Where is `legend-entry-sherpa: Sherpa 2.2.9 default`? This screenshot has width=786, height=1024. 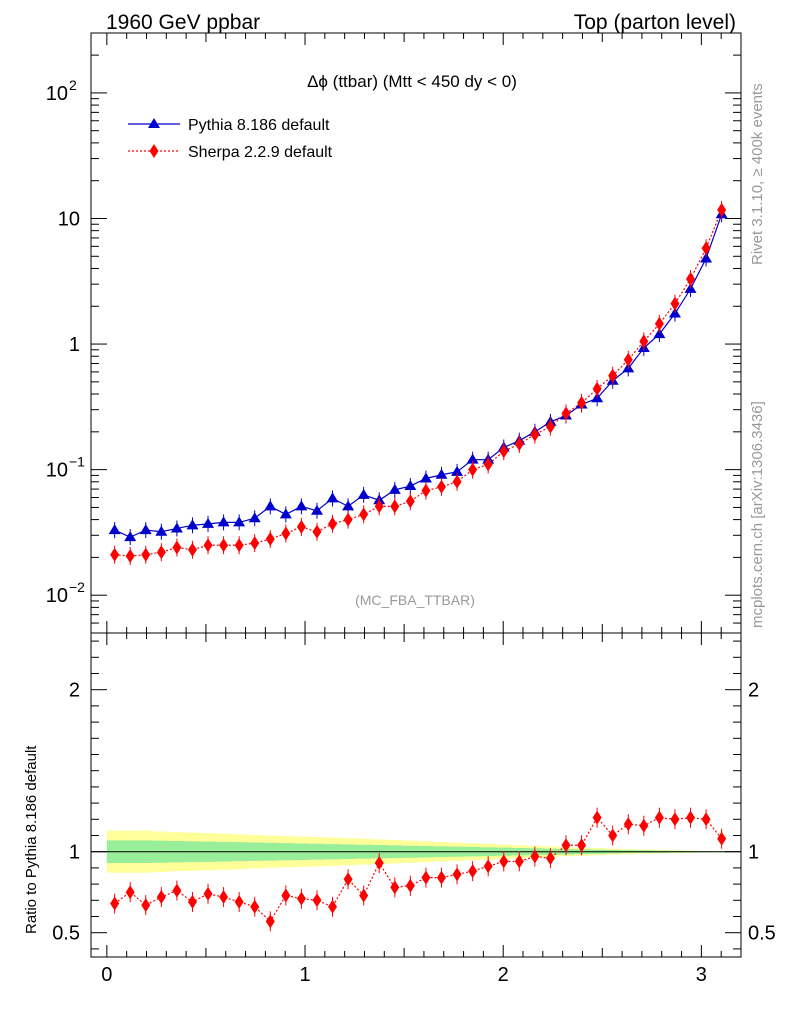 legend-entry-sherpa: Sherpa 2.2.9 default is located at coordinates (230, 152).